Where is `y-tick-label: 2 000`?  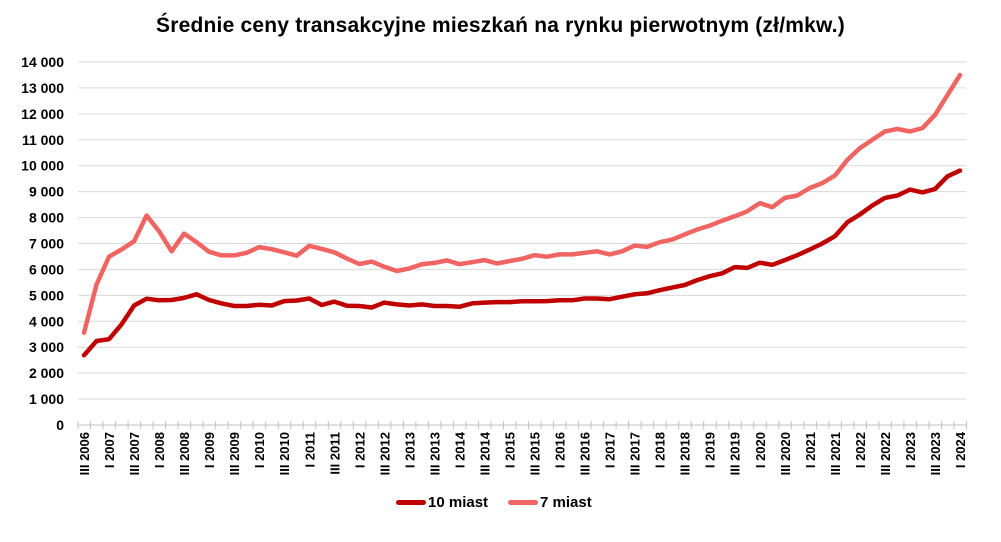 y-tick-label: 2 000 is located at coordinates (46, 373).